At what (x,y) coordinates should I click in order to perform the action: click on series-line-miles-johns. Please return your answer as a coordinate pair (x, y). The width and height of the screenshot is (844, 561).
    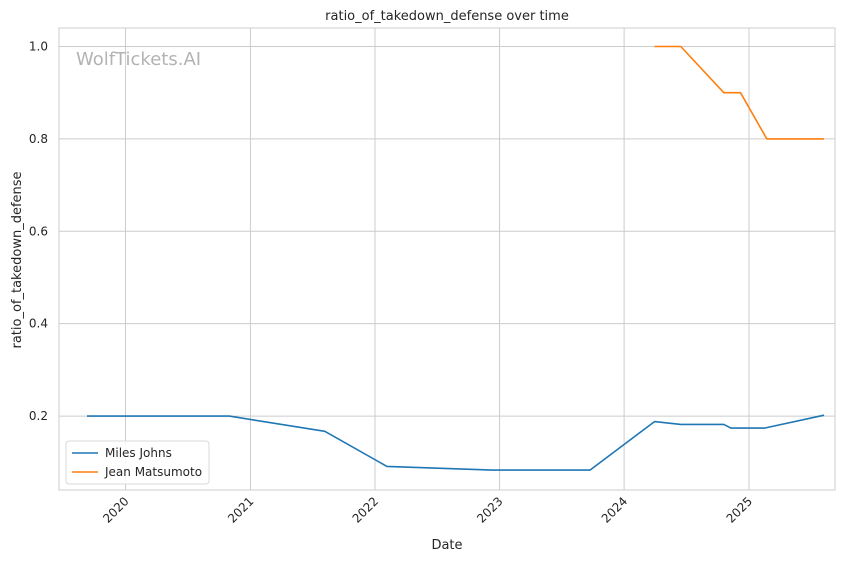
    Looking at the image, I should click on (456, 442).